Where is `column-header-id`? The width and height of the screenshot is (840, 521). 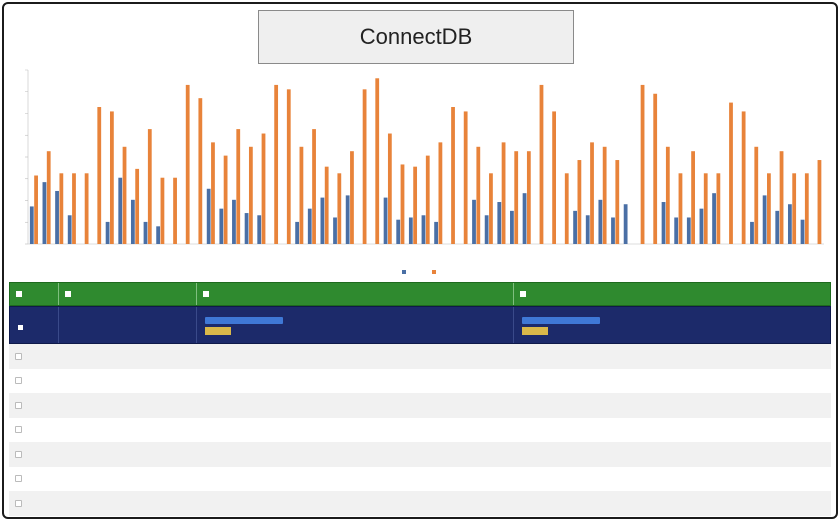 column-header-id is located at coordinates (126, 294).